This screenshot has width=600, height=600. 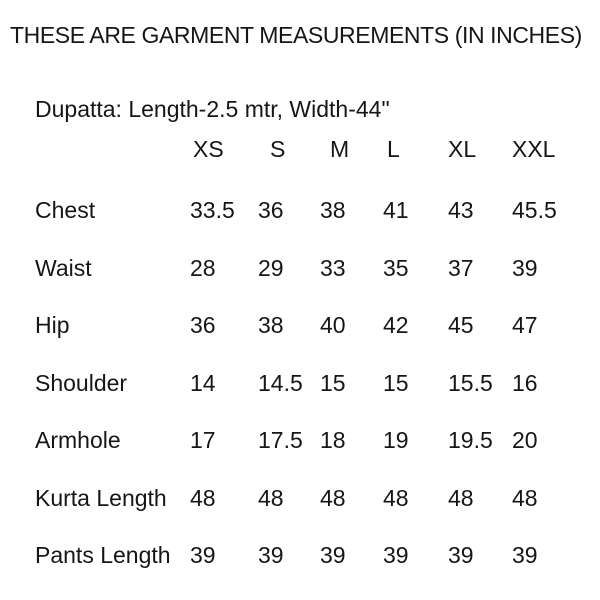 I want to click on cell-value: 29, so click(x=271, y=267).